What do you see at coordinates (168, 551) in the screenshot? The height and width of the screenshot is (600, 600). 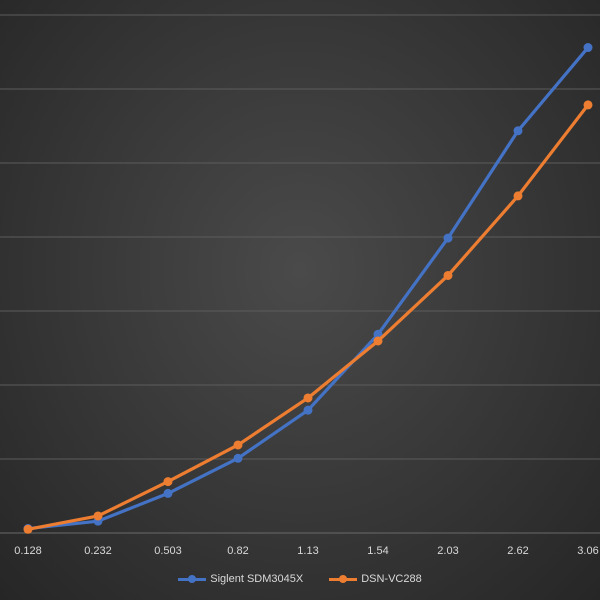 I see `x-tick-label: 0.503` at bounding box center [168, 551].